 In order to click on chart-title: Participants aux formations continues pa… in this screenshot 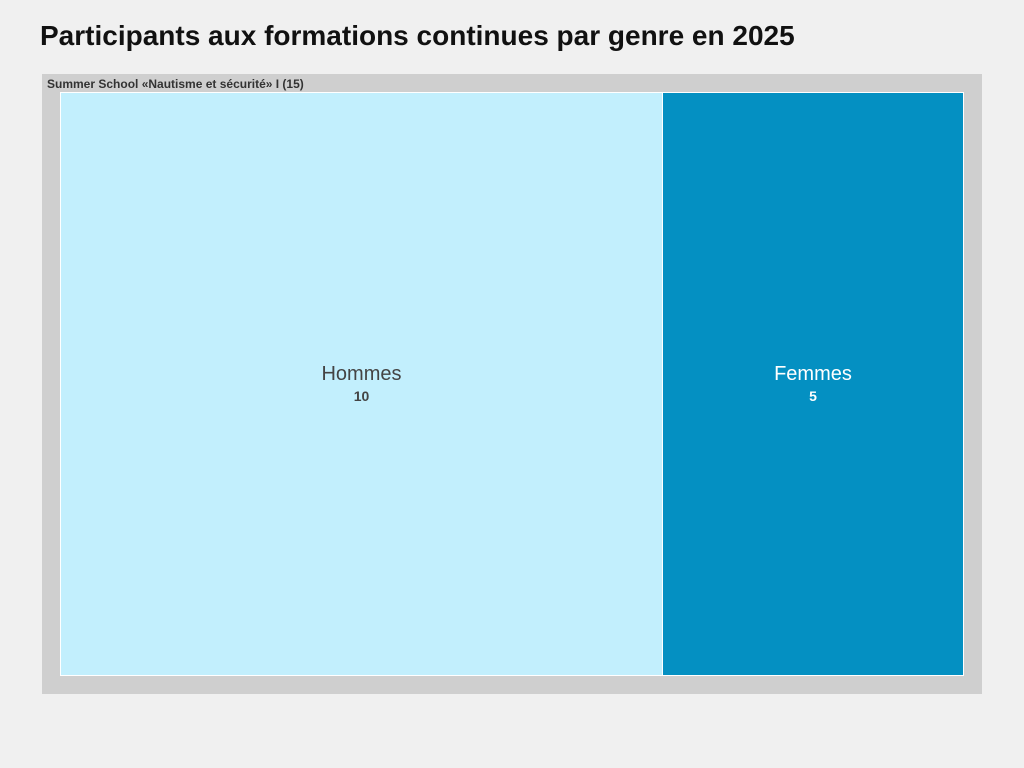, I will do `click(417, 35)`.